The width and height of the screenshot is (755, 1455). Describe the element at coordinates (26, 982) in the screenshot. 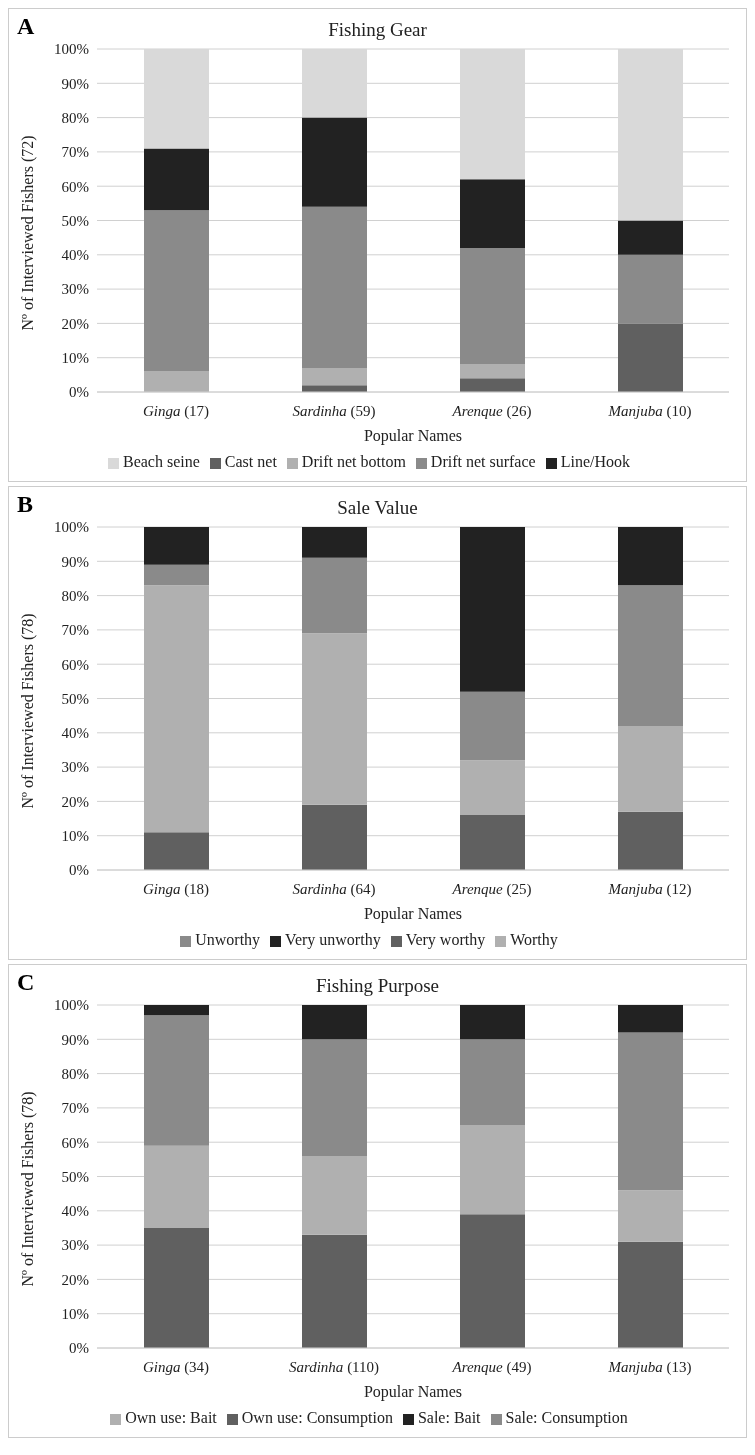

I see `text: C` at that location.